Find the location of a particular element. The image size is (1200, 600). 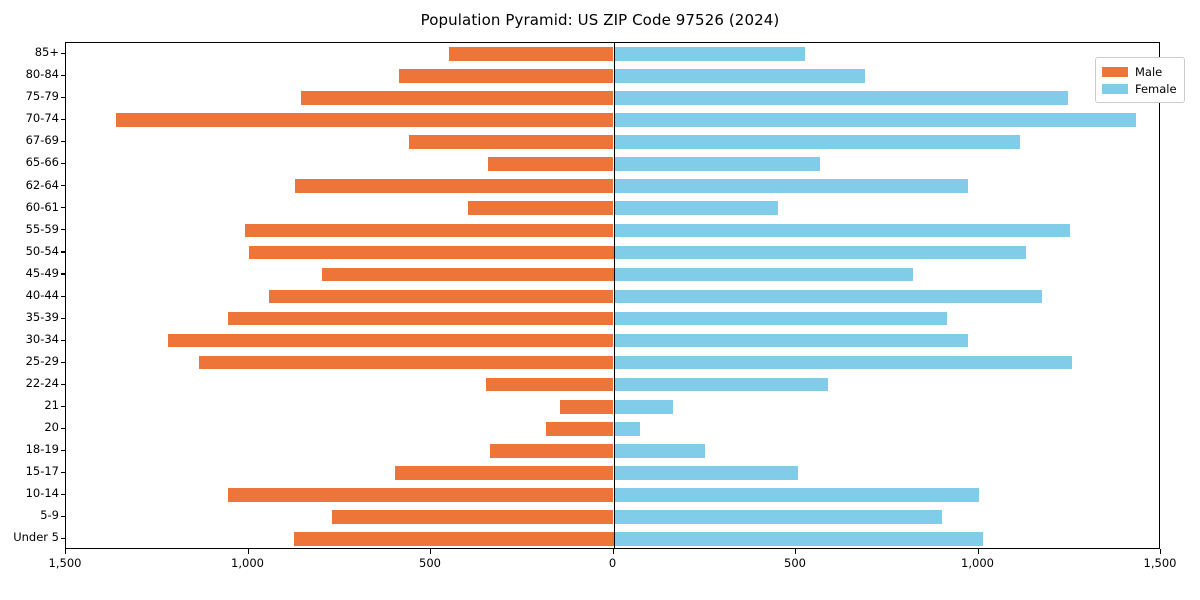

y-tick-label: 45-49 is located at coordinates (42, 272).